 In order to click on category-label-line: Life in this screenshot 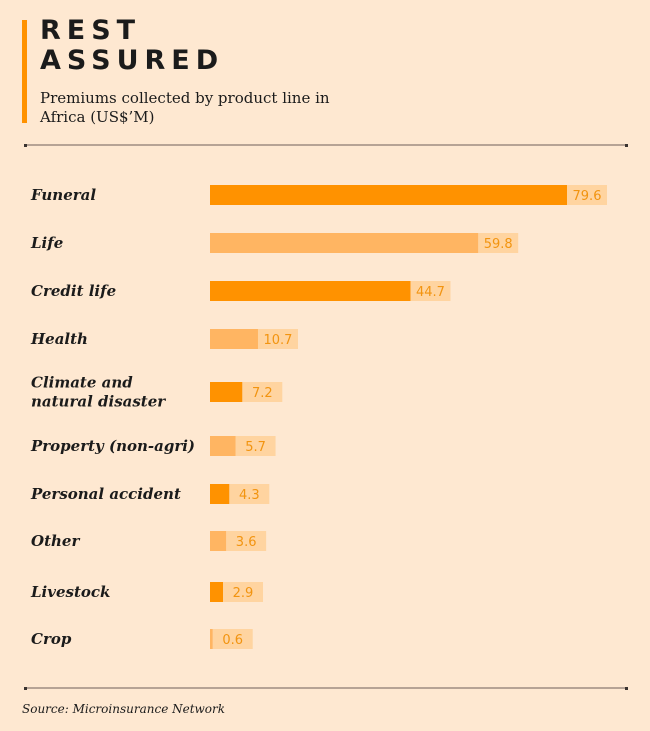, I will do `click(46, 243)`.